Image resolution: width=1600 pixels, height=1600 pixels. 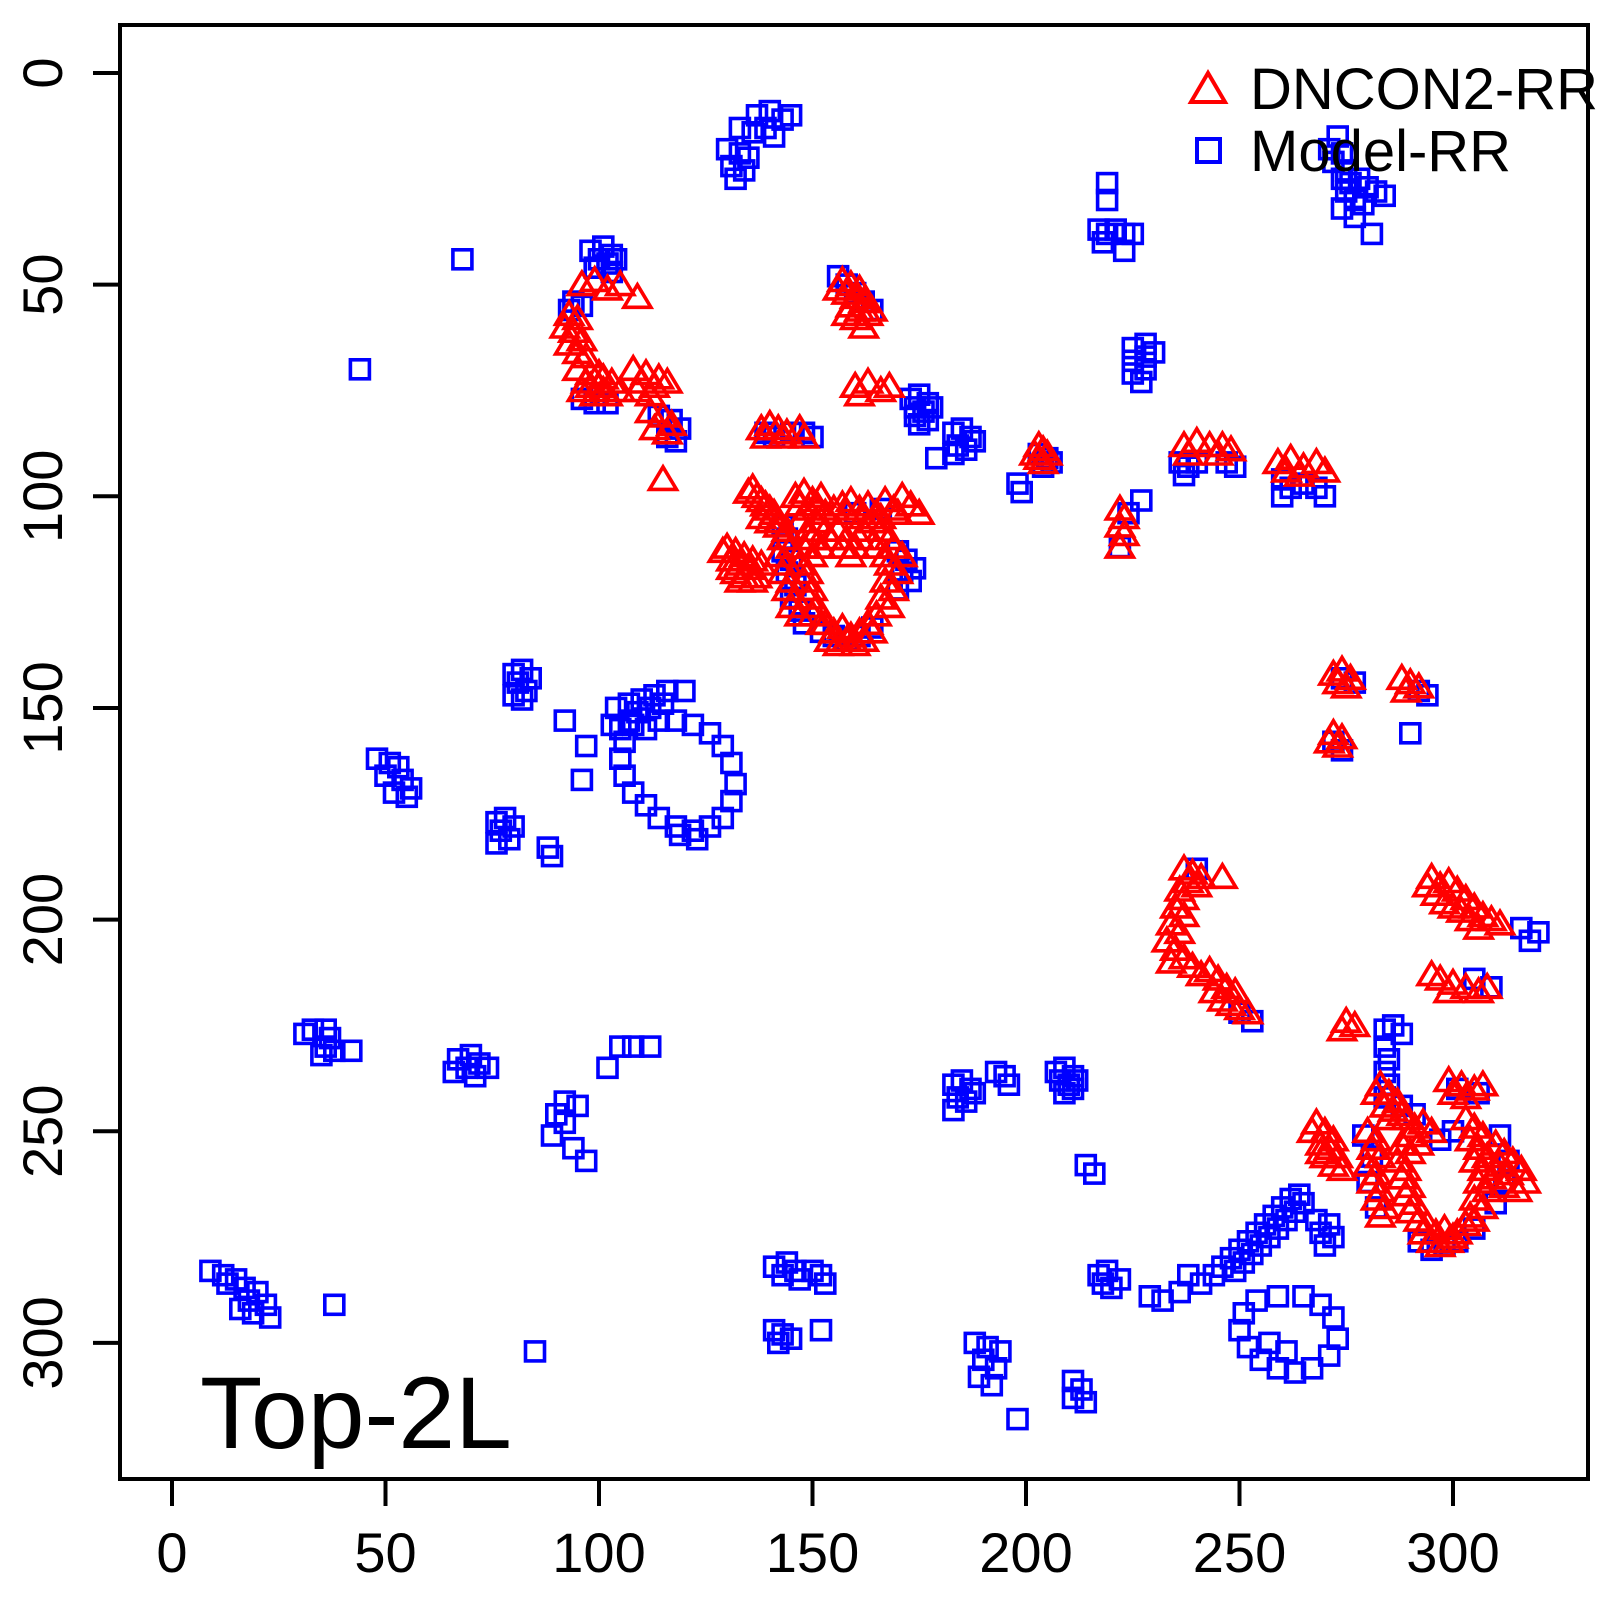 What do you see at coordinates (1208, 150) in the screenshot?
I see `legend-square-icon` at bounding box center [1208, 150].